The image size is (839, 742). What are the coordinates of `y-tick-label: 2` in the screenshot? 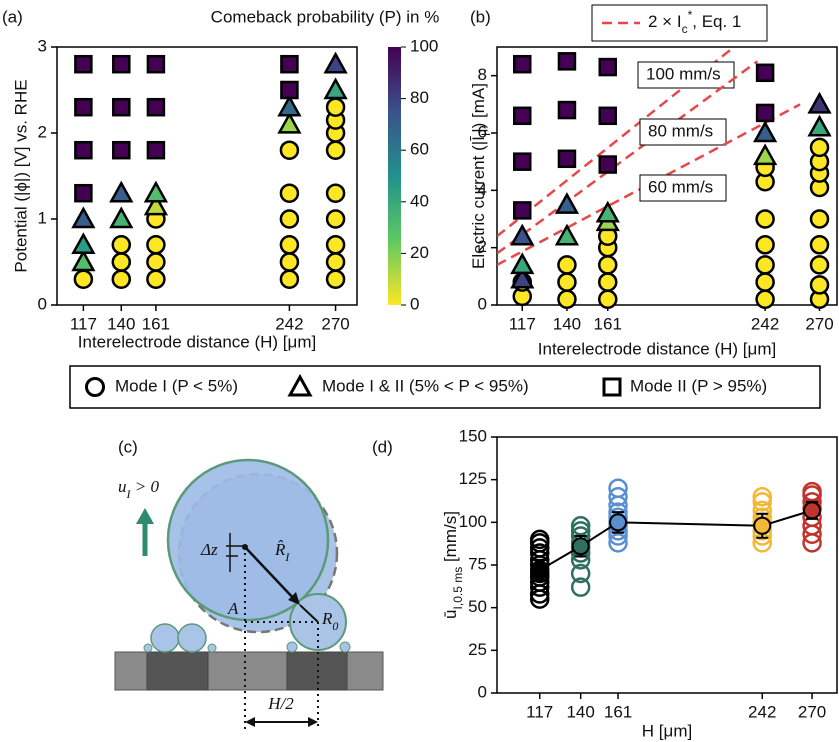 It's located at (42, 131).